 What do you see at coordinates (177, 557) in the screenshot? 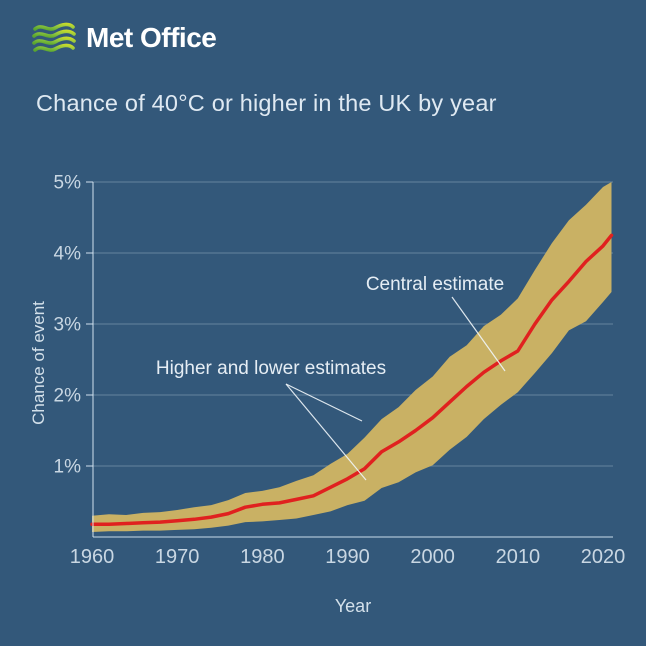
I see `x-tick-label-1970: 1970` at bounding box center [177, 557].